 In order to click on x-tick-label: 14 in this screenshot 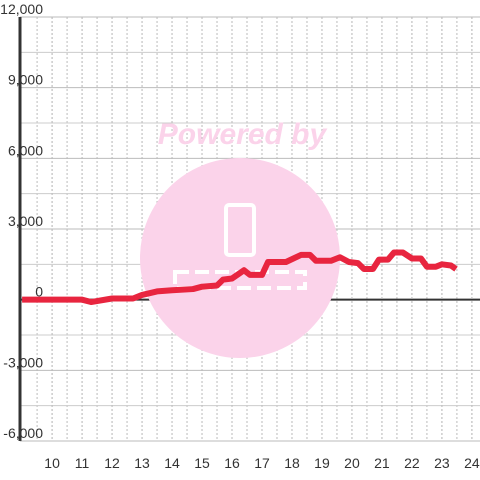, I will do `click(172, 463)`.